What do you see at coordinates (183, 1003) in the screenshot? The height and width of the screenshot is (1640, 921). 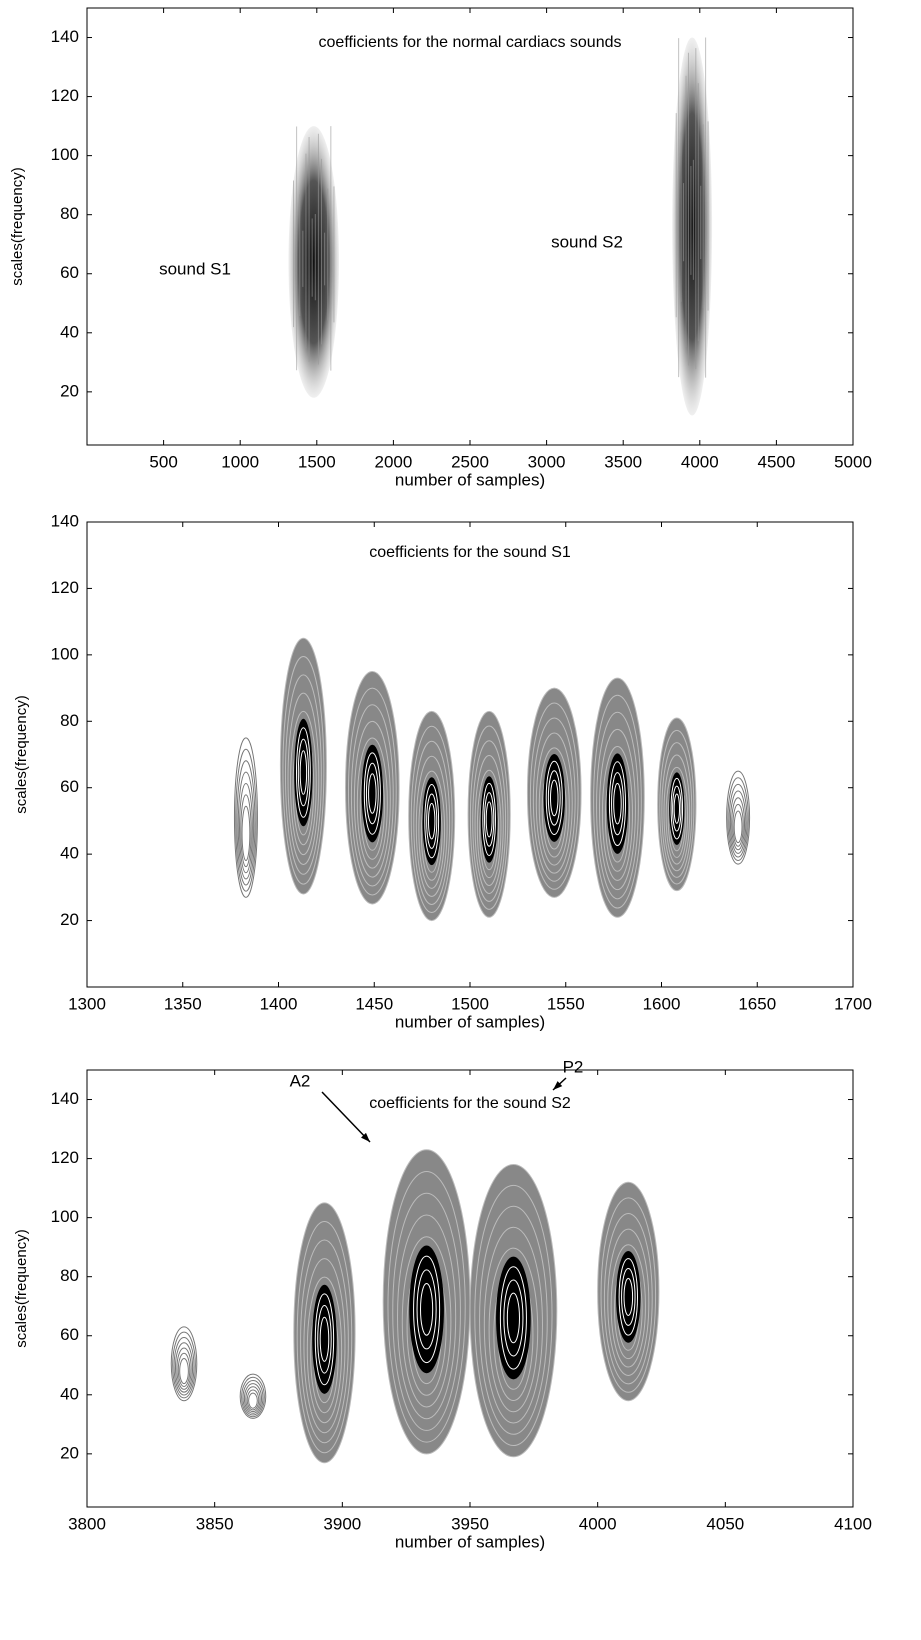 I see `x-tick-label: 1350` at bounding box center [183, 1003].